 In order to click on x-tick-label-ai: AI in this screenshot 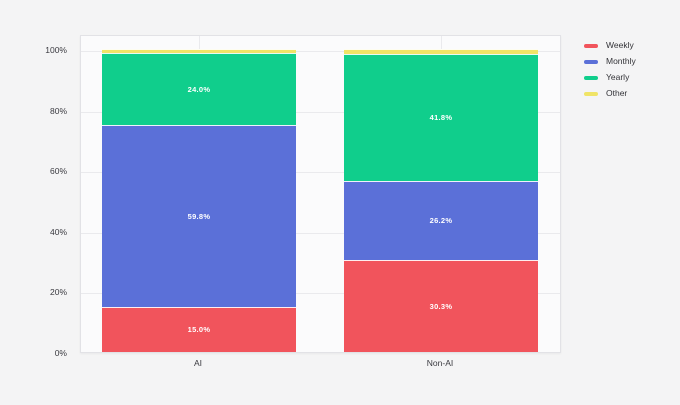, I will do `click(198, 363)`.